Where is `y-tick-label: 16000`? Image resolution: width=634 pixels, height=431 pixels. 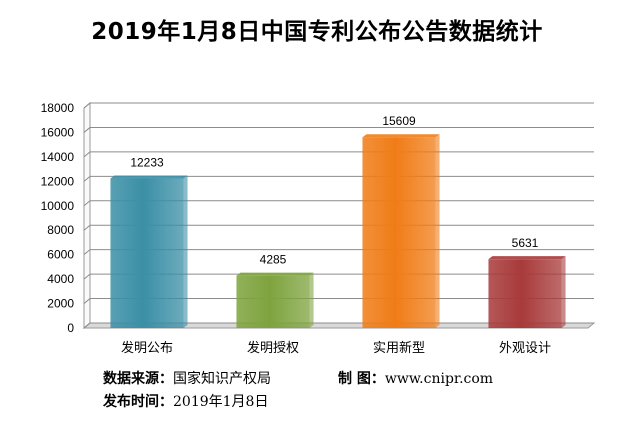 y-tick-label: 16000 is located at coordinates (58, 132).